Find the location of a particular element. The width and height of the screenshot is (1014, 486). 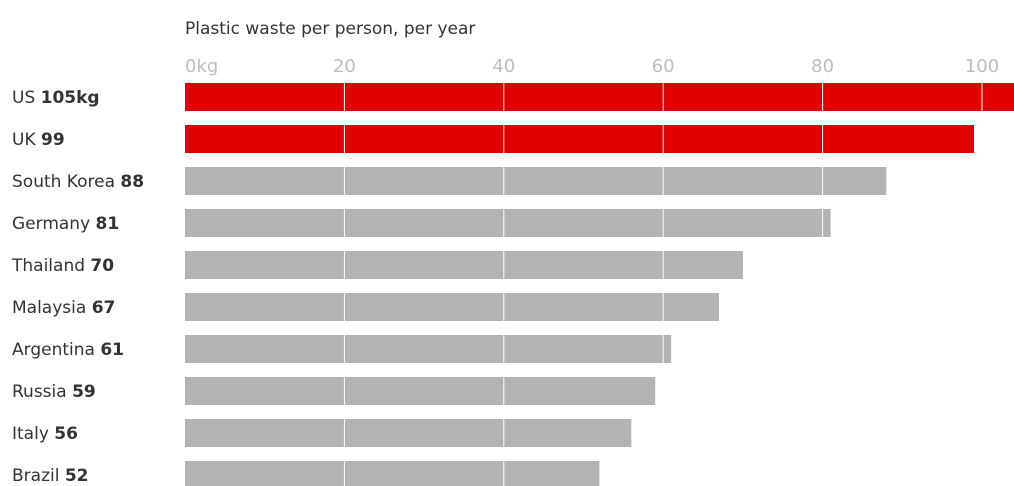

category-label: Russia 59 is located at coordinates (54, 392).